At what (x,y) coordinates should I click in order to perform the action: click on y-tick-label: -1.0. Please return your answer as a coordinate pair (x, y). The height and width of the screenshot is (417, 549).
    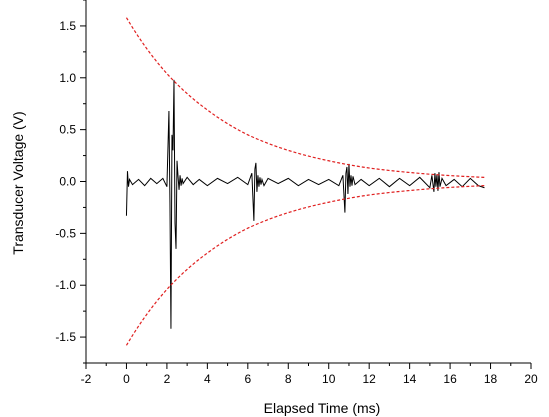
    Looking at the image, I should click on (65, 285).